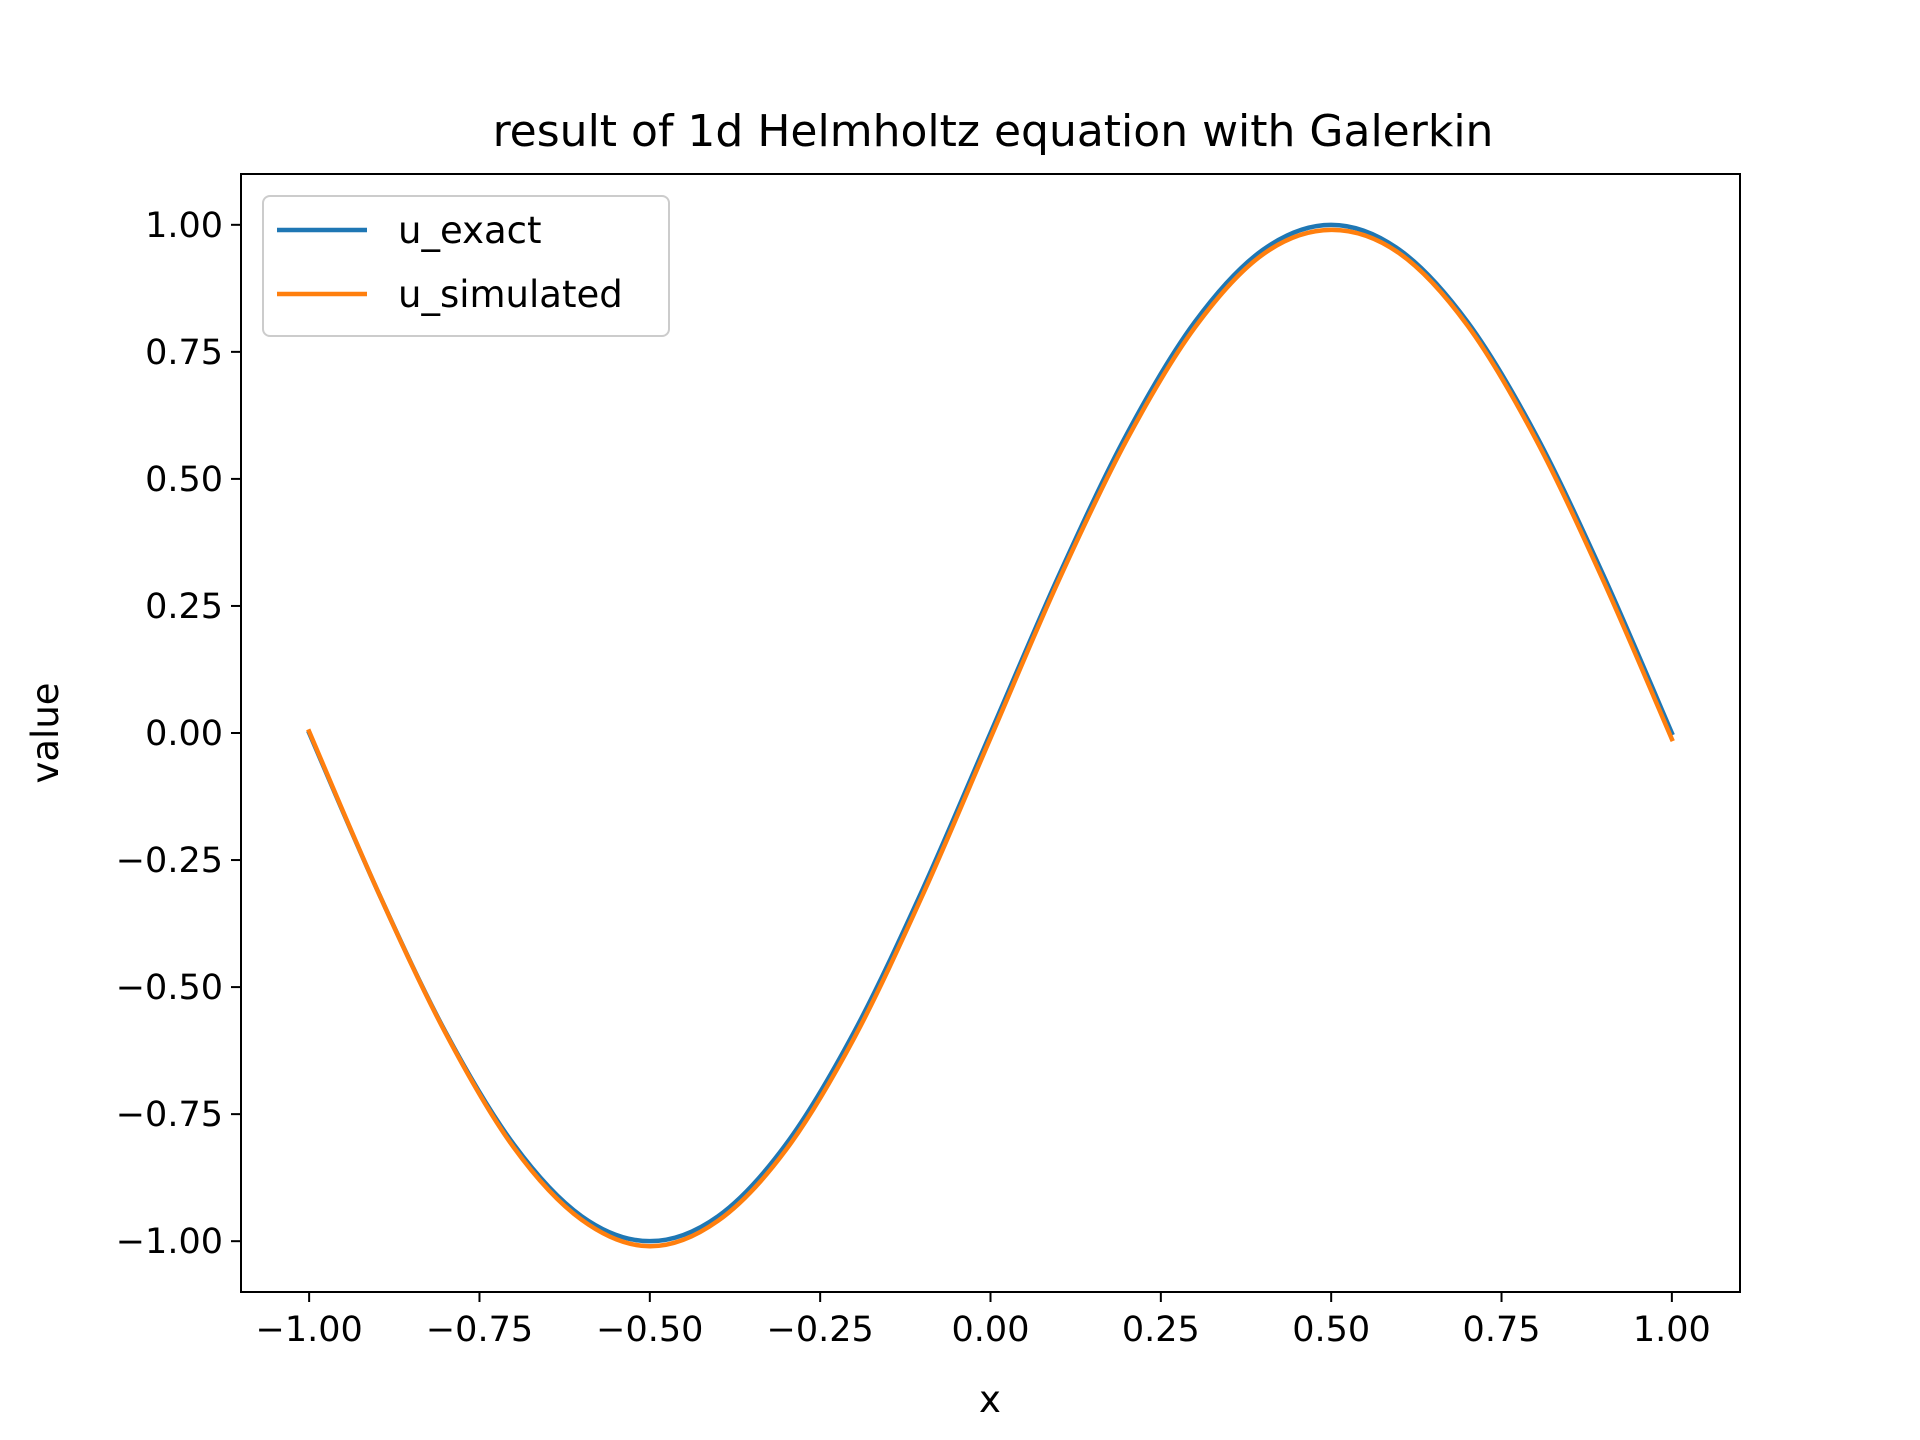 Image resolution: width=1920 pixels, height=1440 pixels. I want to click on y-tick-label: 0.00, so click(184, 734).